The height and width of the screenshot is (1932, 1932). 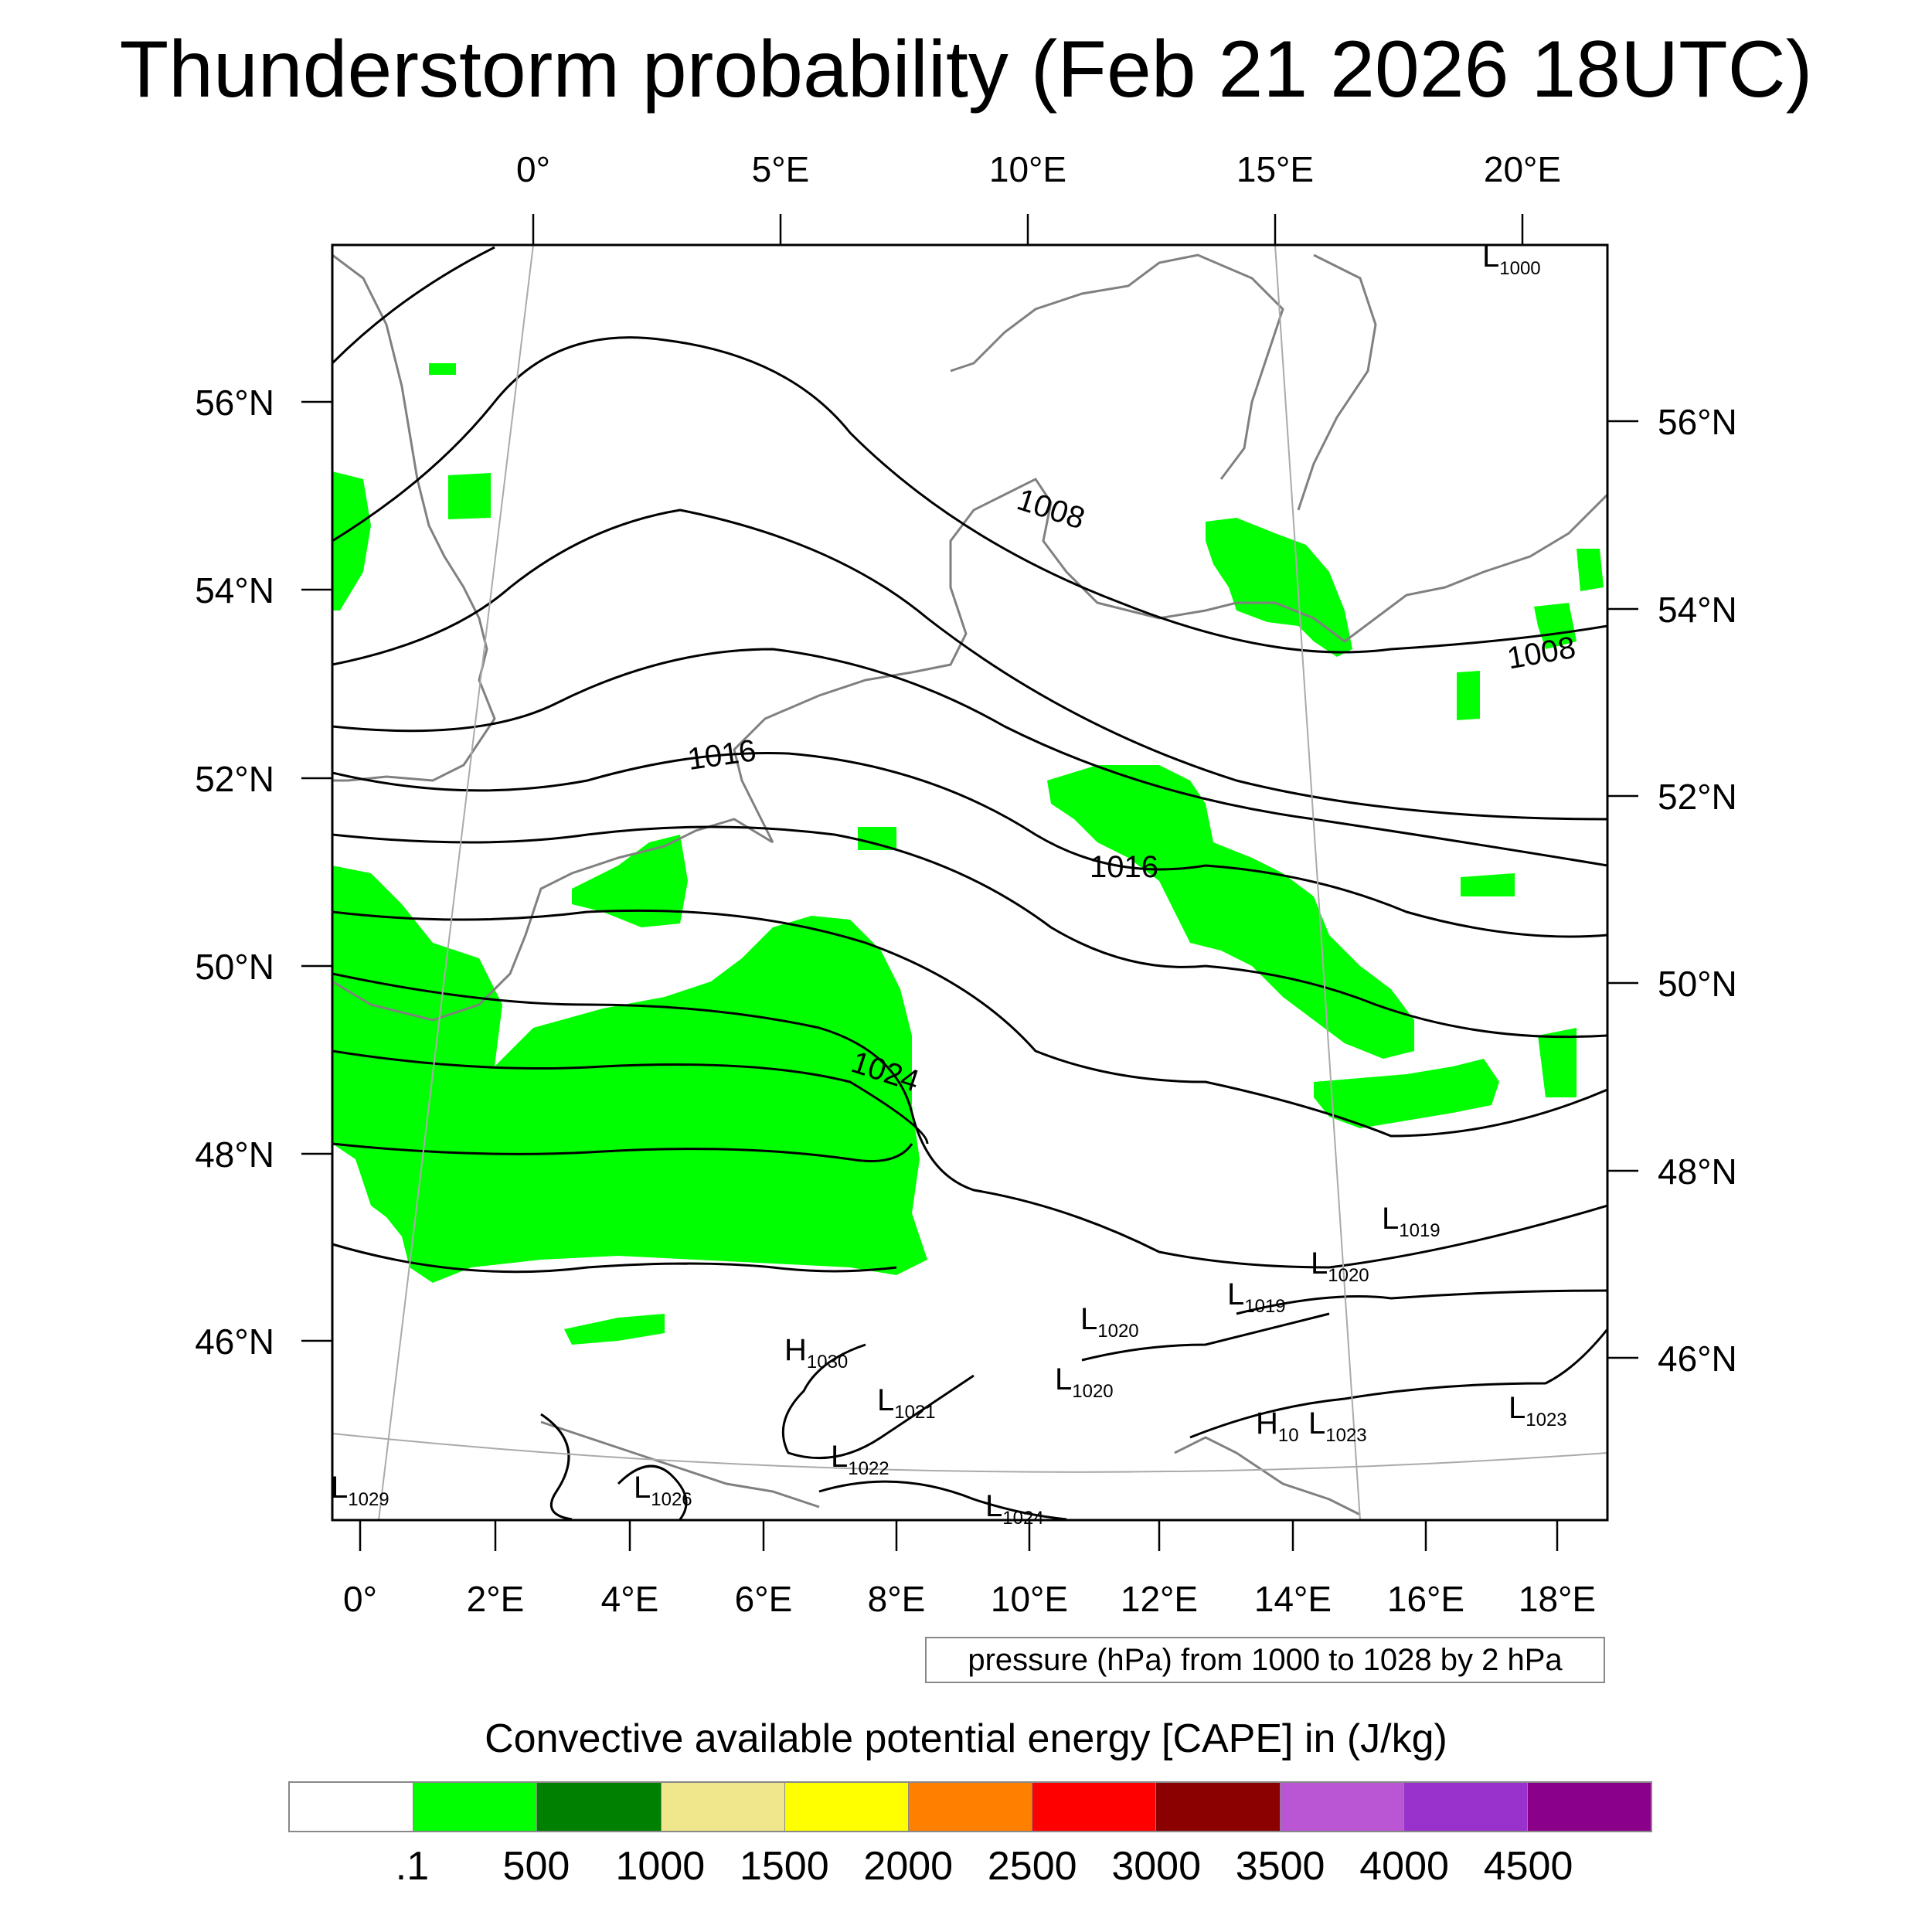 What do you see at coordinates (1159, 1599) in the screenshot?
I see `bottom-lon-label: 12°E` at bounding box center [1159, 1599].